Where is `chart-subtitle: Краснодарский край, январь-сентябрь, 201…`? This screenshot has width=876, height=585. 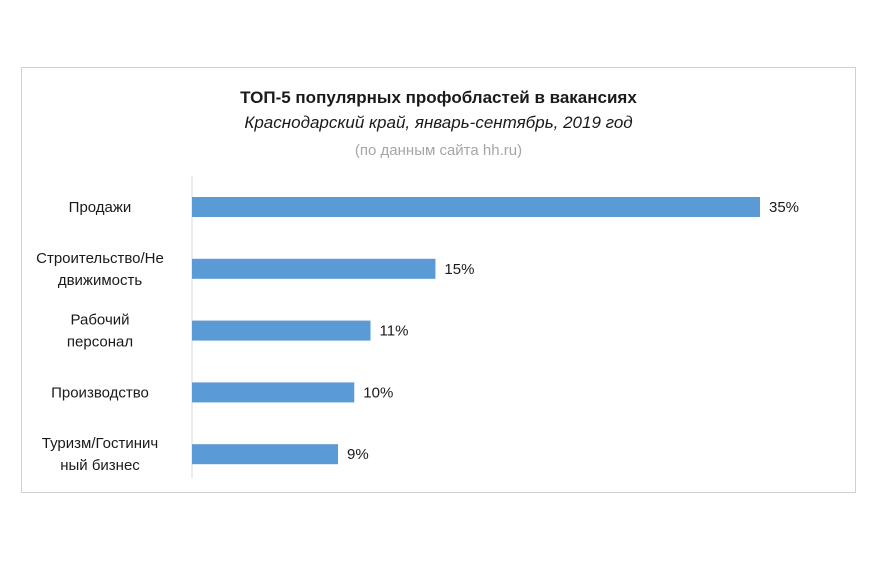
chart-subtitle: Краснодарский край, январь-сентябрь, 201… is located at coordinates (438, 122).